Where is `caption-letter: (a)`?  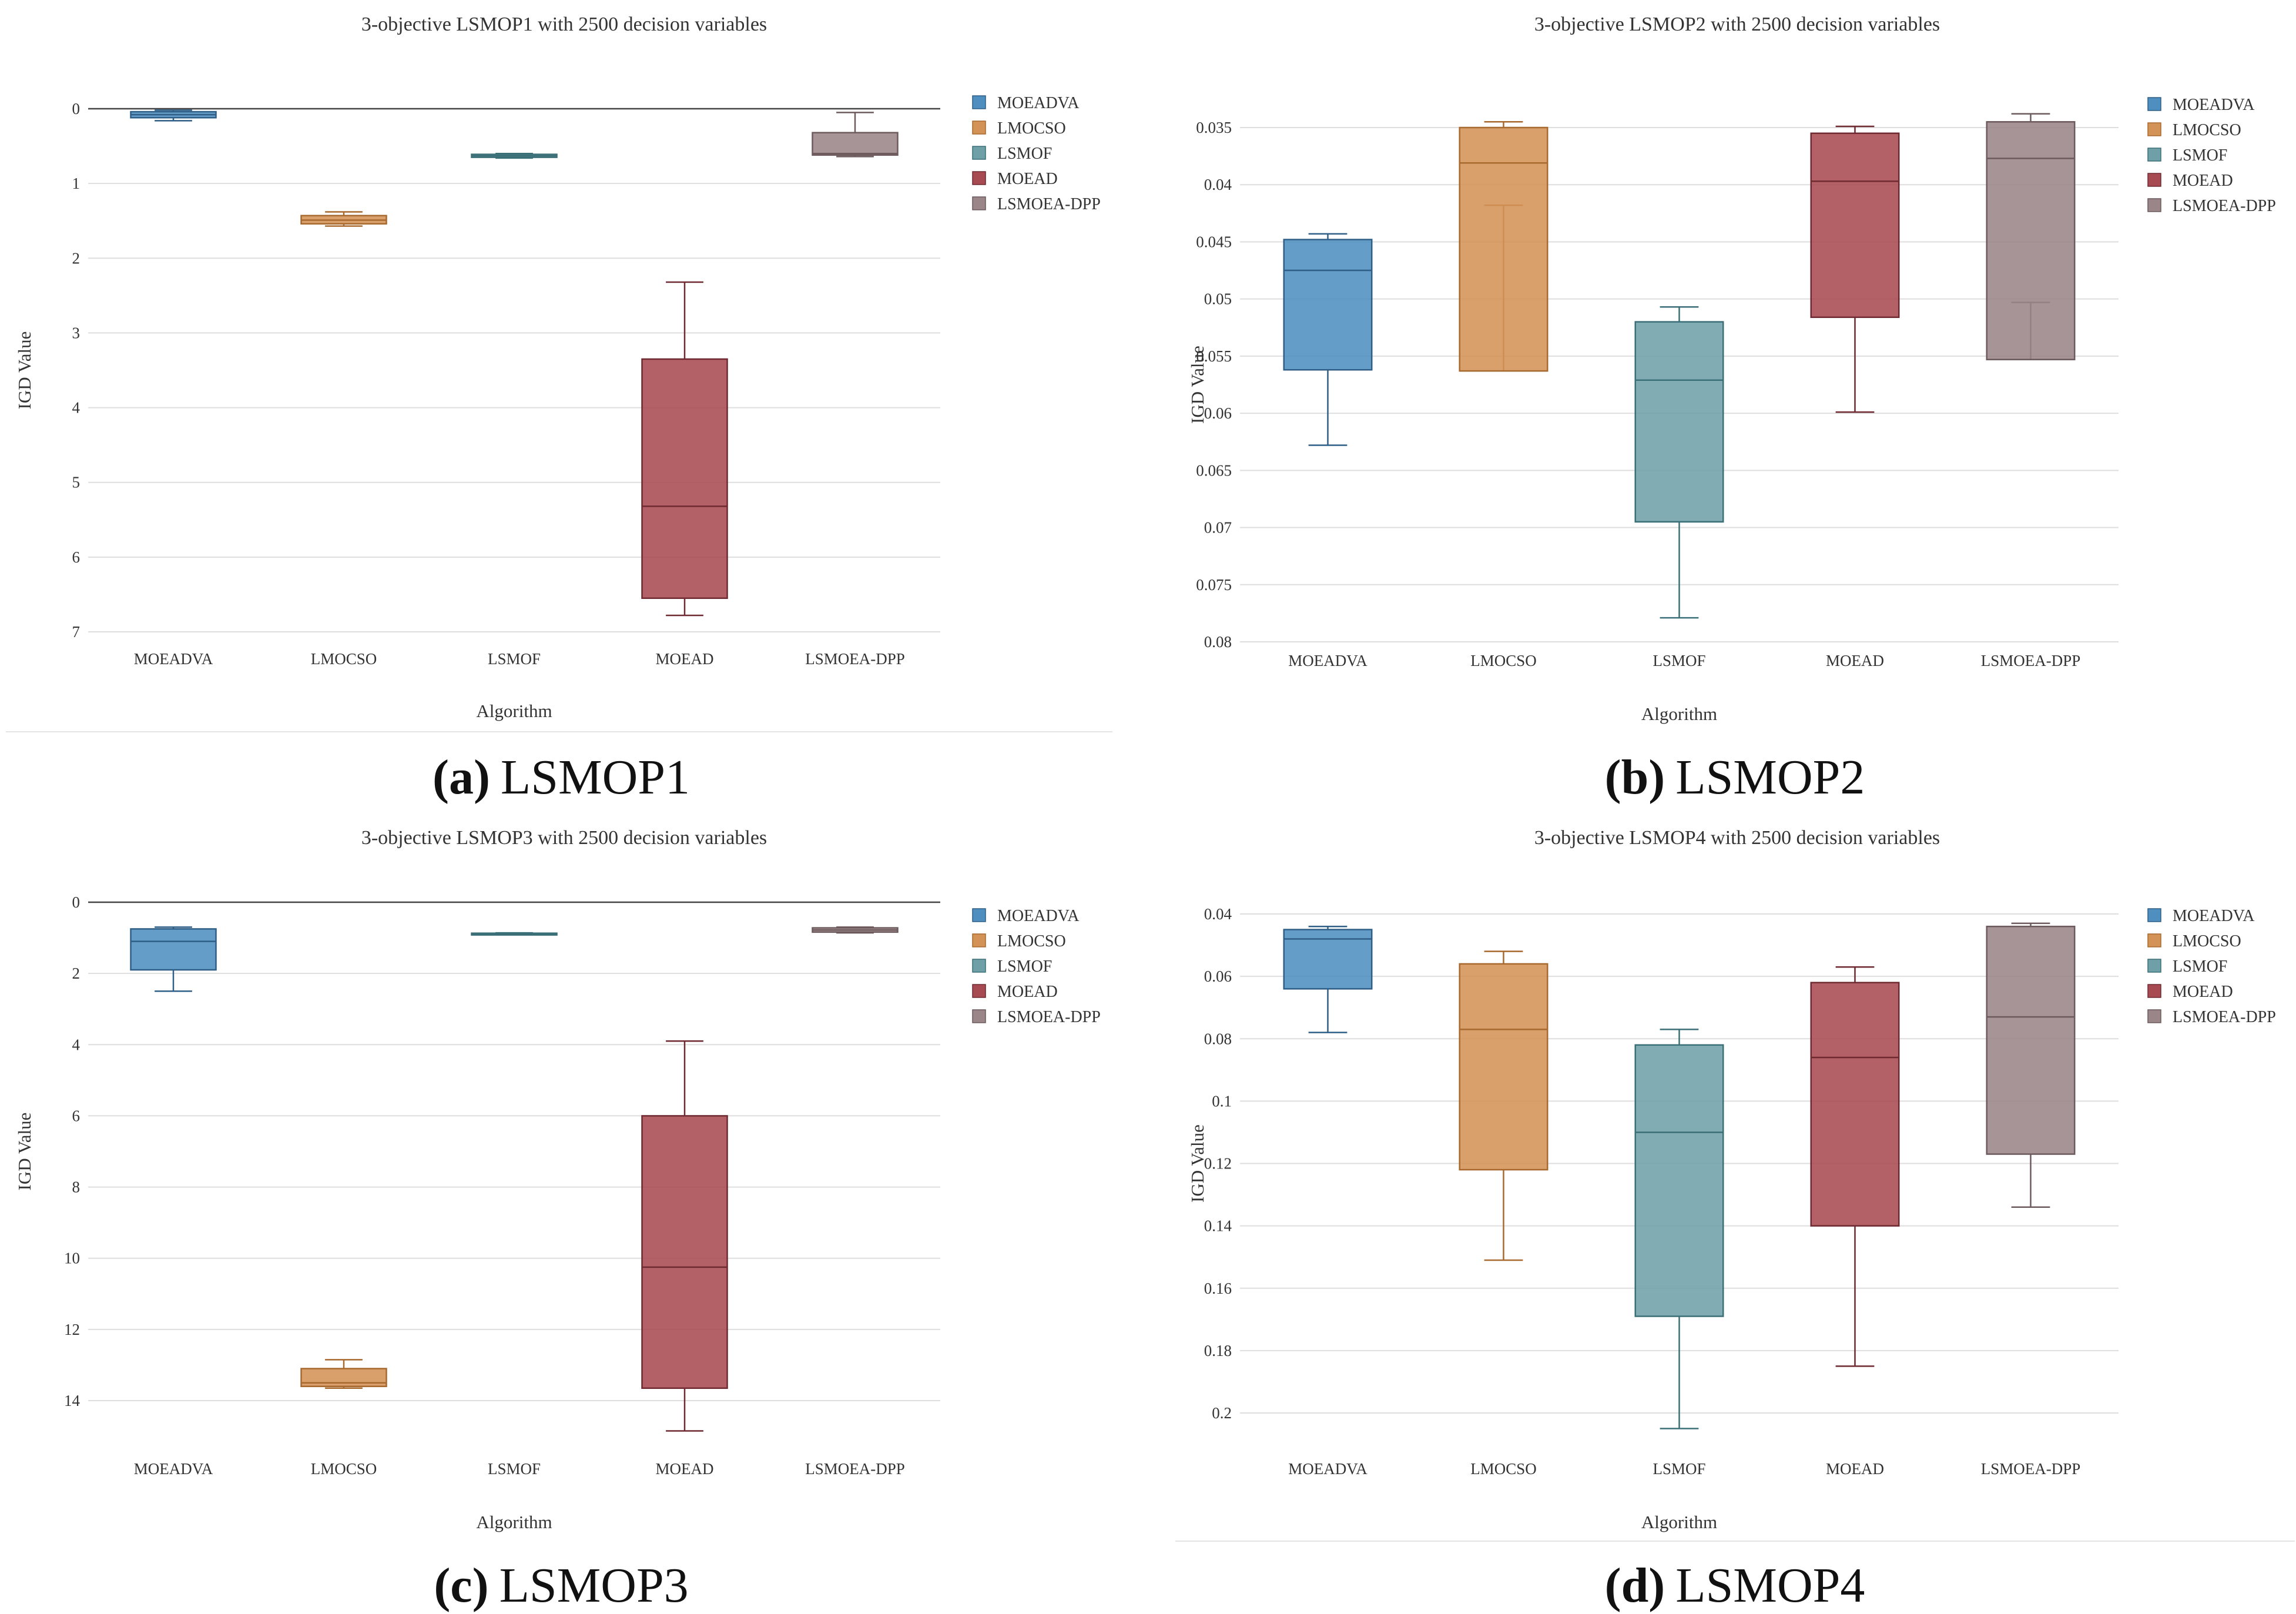 caption-letter: (a) is located at coordinates (462, 777).